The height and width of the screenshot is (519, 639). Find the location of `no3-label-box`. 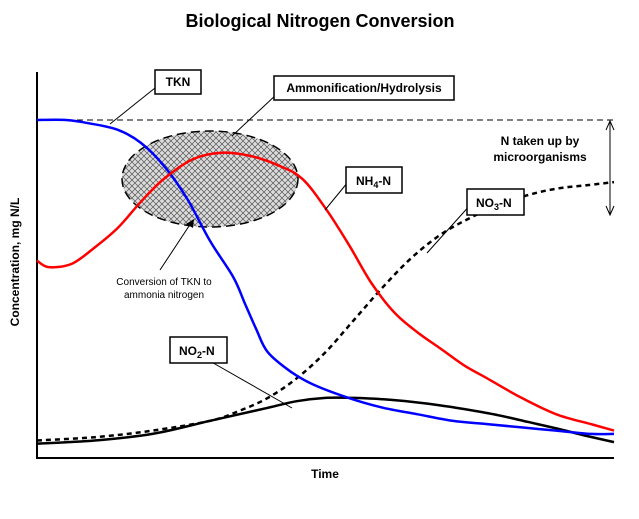

no3-label-box is located at coordinates (495, 202).